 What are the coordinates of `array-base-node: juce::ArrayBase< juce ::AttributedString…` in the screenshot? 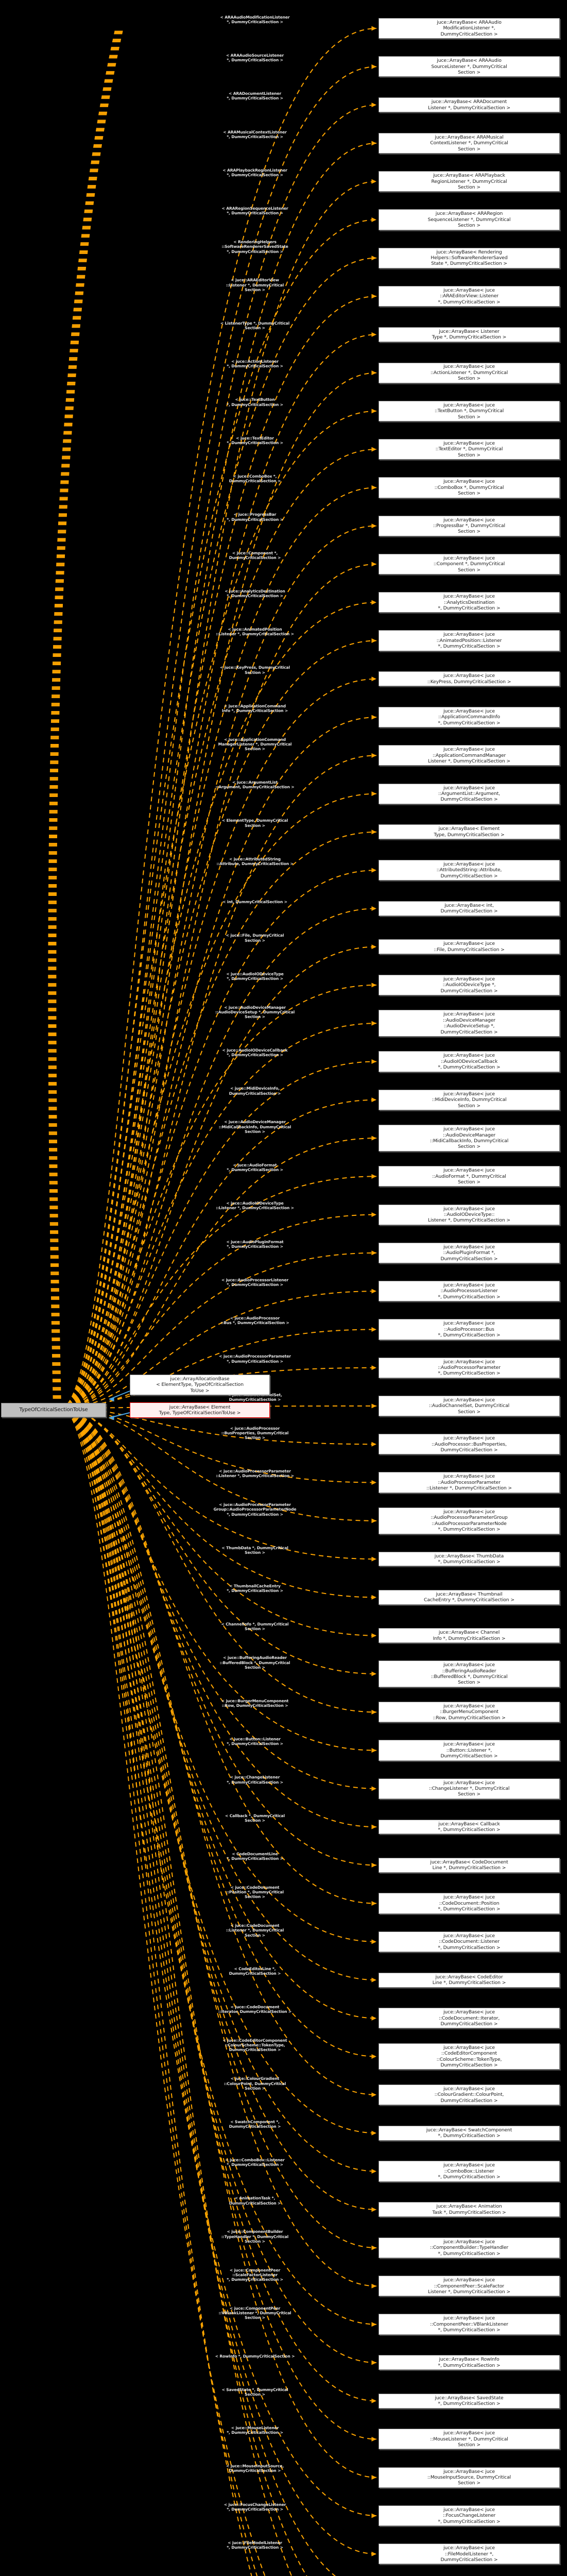 It's located at (470, 870).